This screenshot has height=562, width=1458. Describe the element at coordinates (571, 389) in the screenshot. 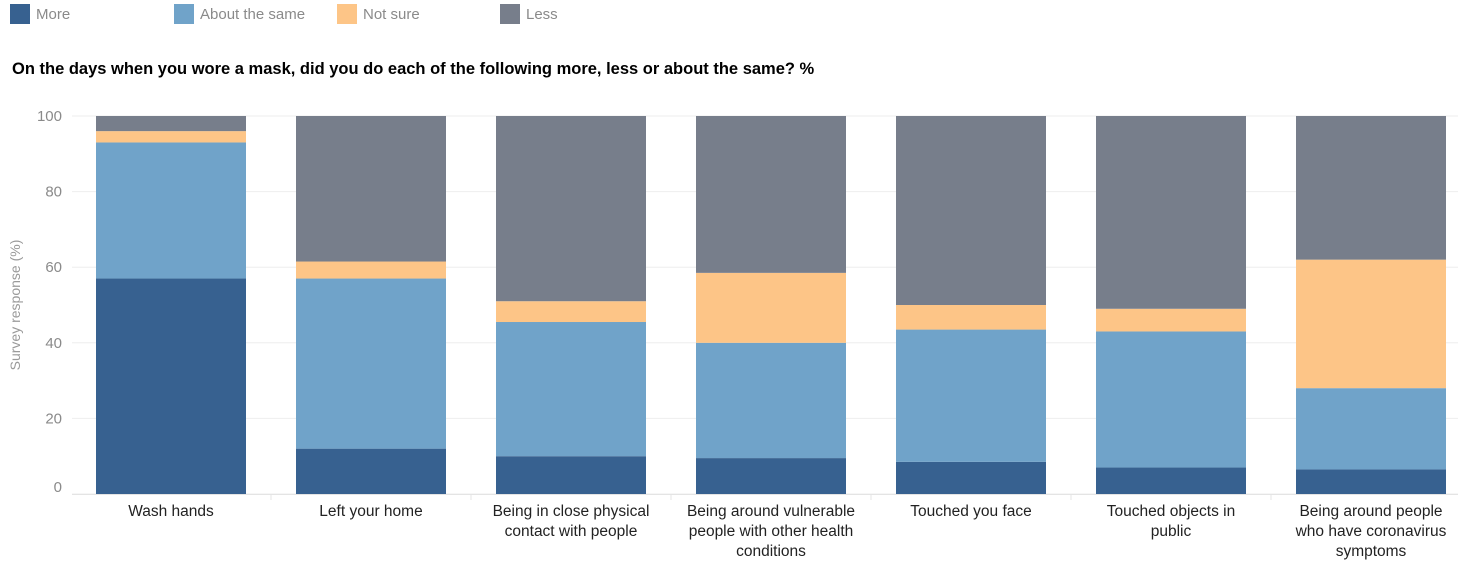

I see `bar-3-about-the-same` at that location.